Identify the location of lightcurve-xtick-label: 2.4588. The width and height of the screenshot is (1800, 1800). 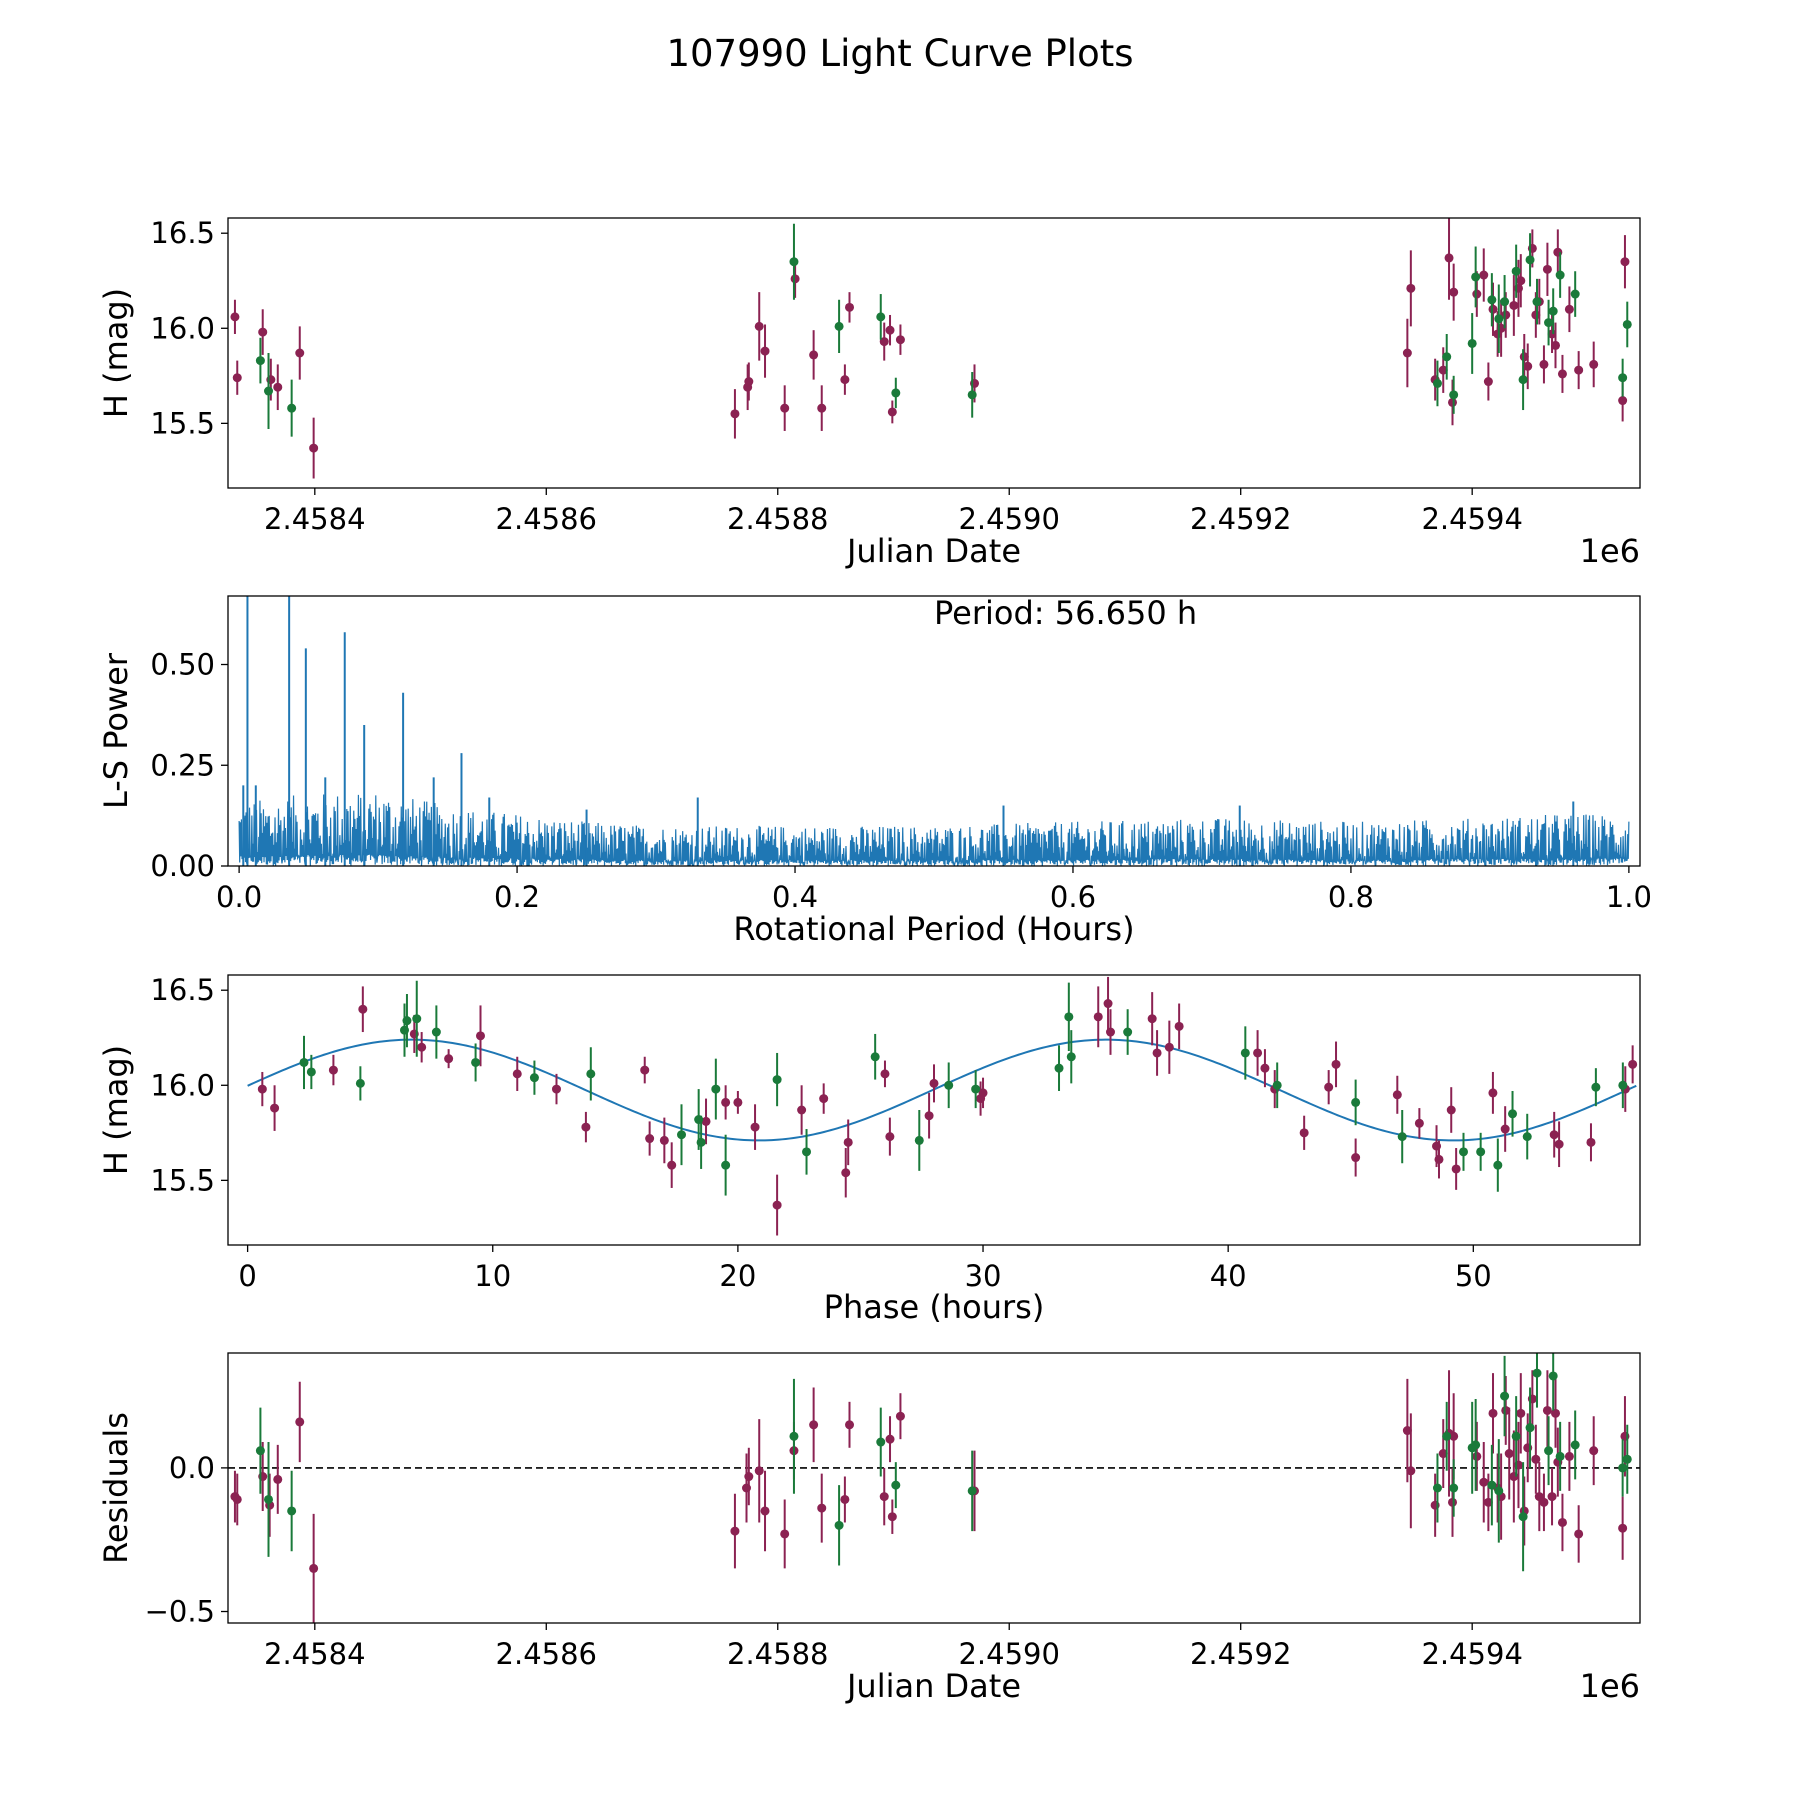
(777, 519).